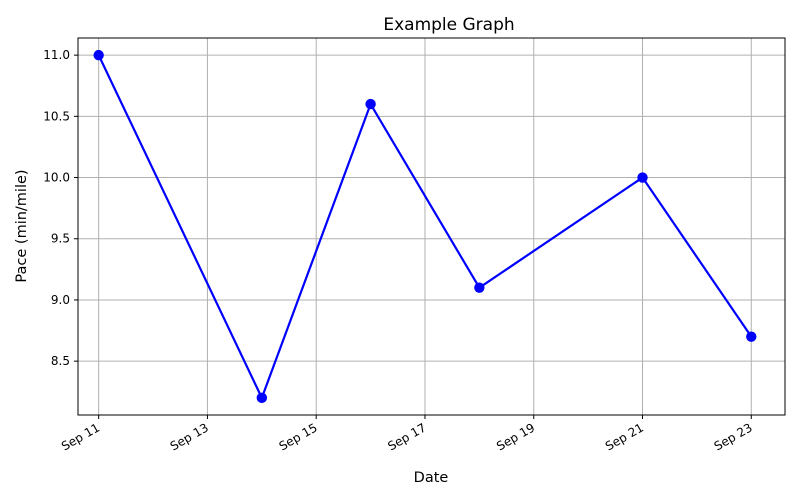 This screenshot has width=800, height=500. Describe the element at coordinates (60, 361) in the screenshot. I see `y-tick-label: 8.5` at that location.